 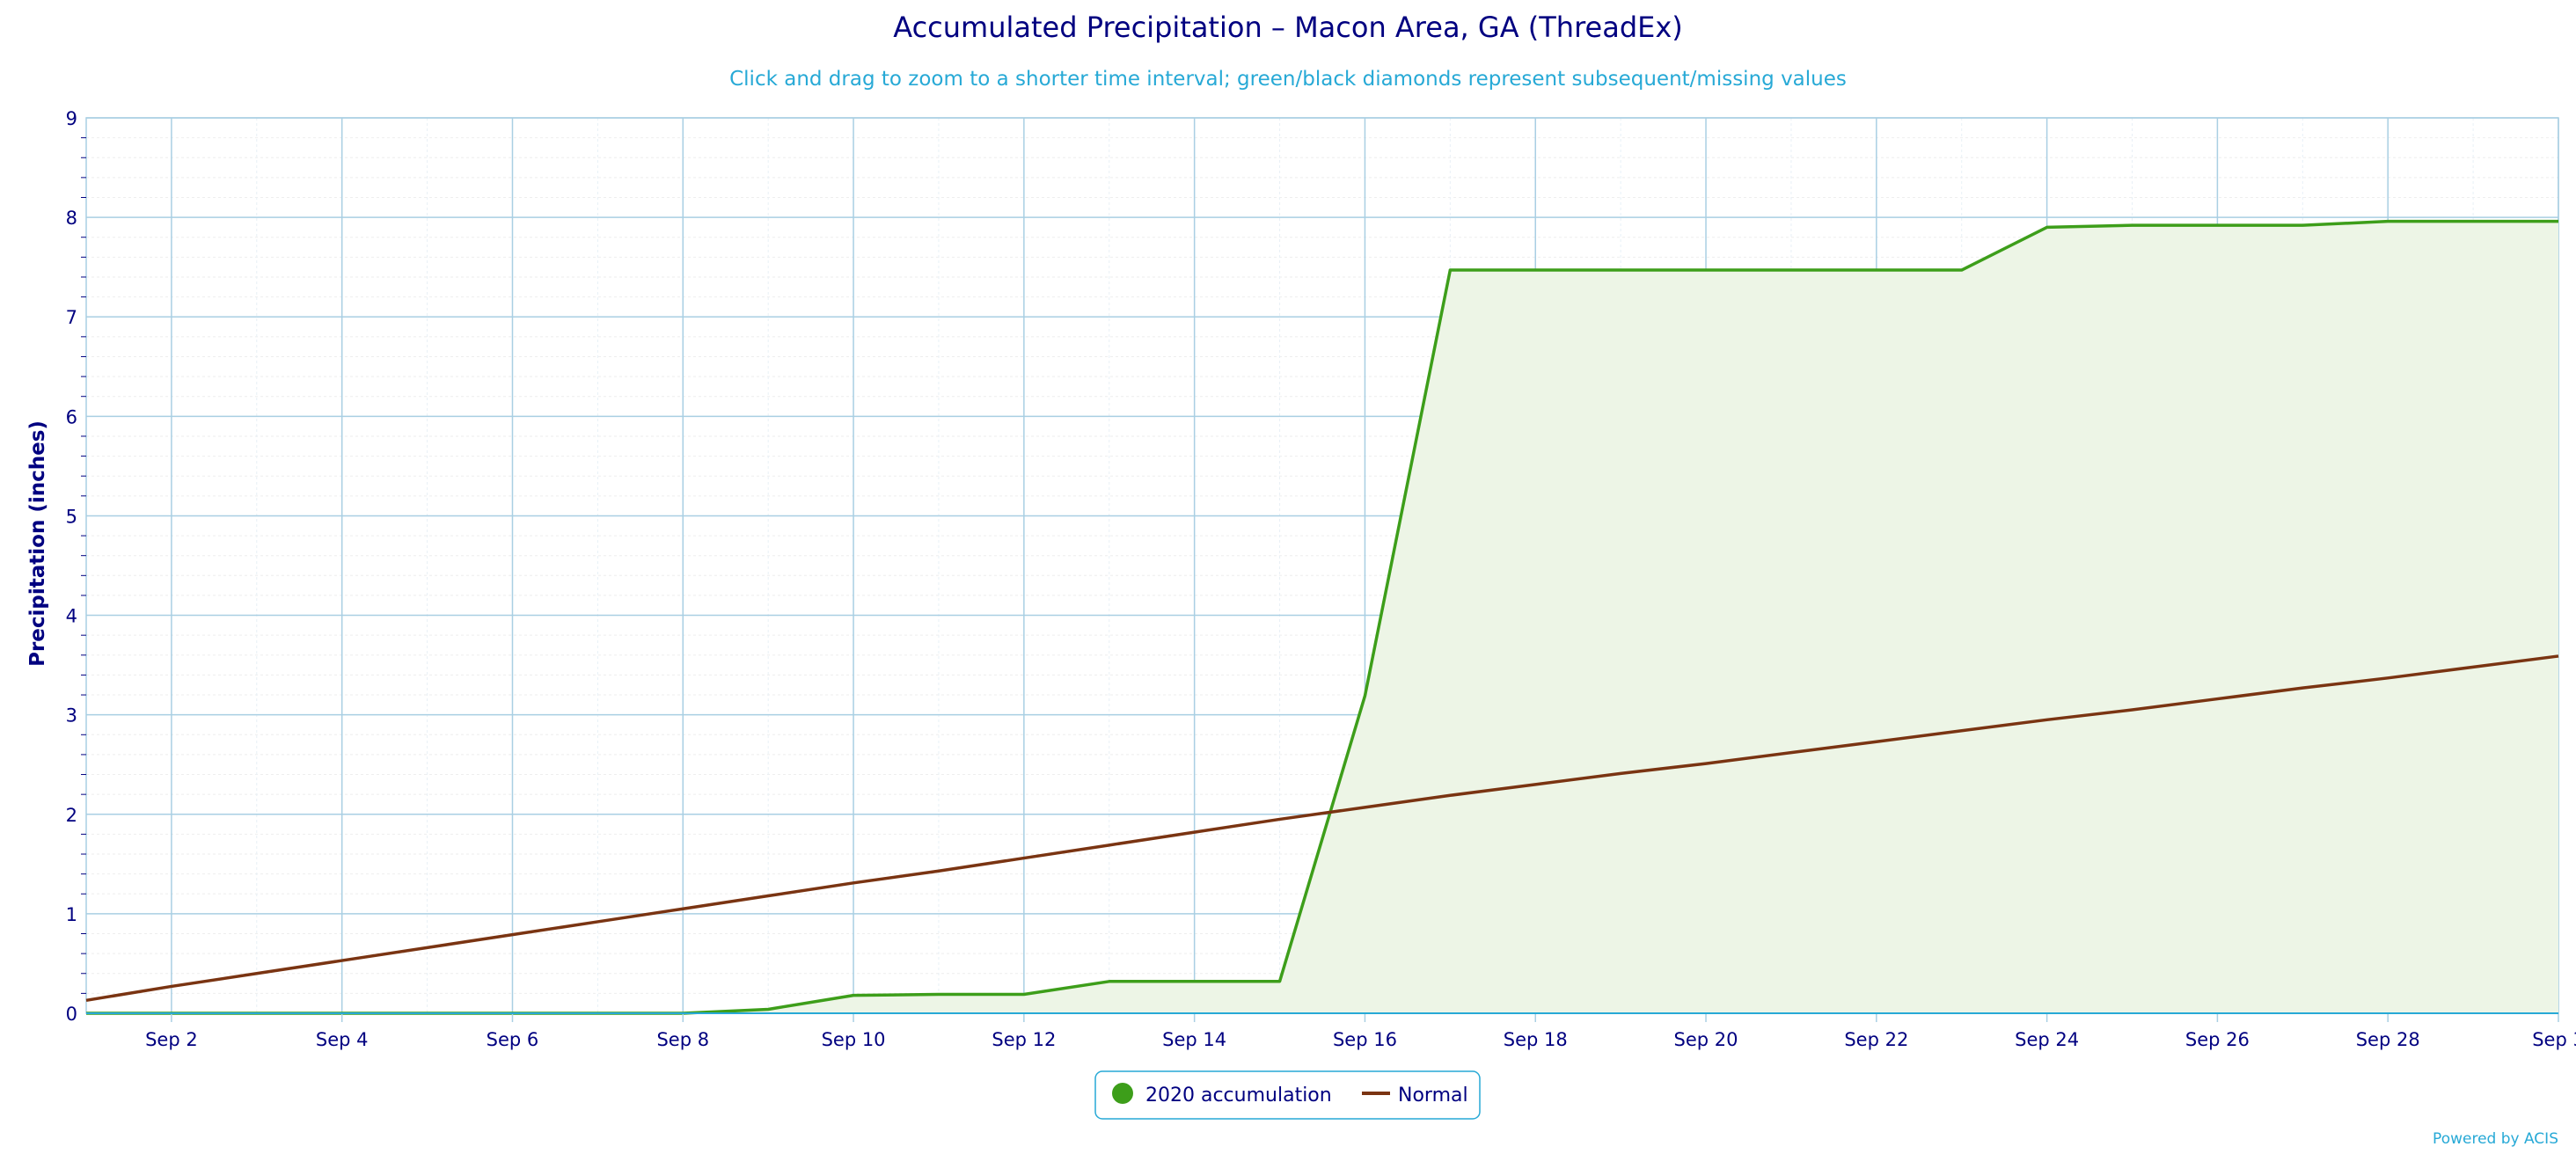 I want to click on x-tick-label: Sep 18, so click(x=1536, y=1039).